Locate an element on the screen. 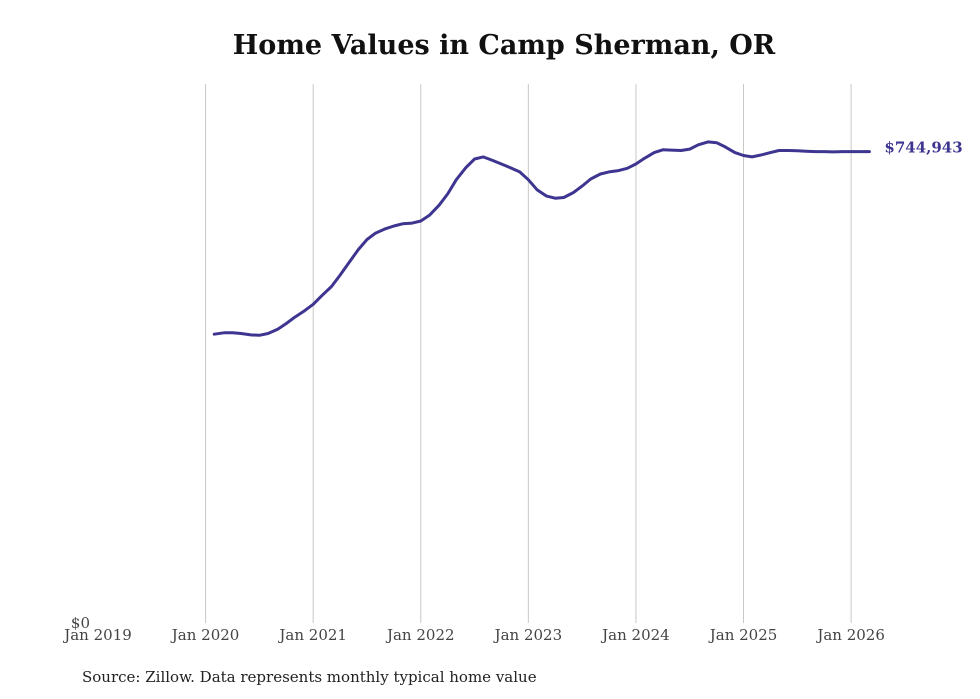  y-tick-label: $0 is located at coordinates (80, 623).